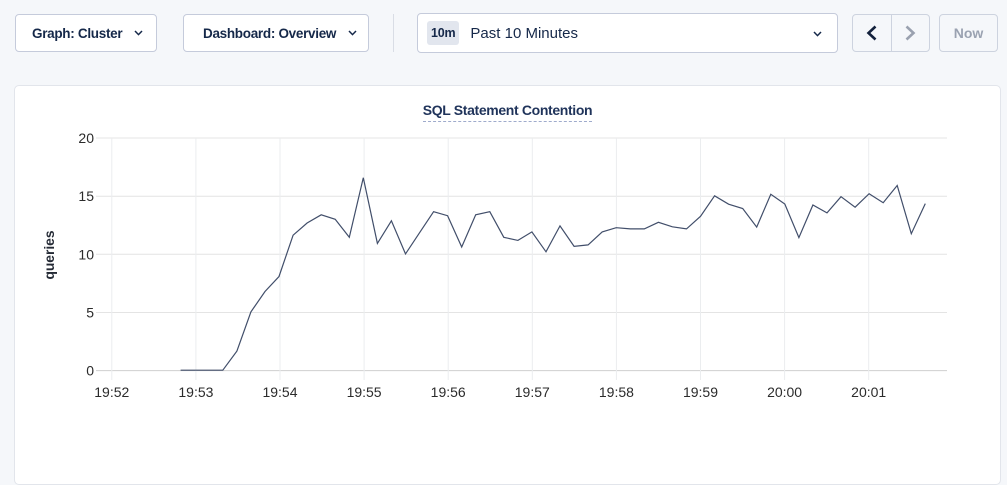 The image size is (1007, 485). Describe the element at coordinates (616, 392) in the screenshot. I see `svg-text: 19:58` at that location.